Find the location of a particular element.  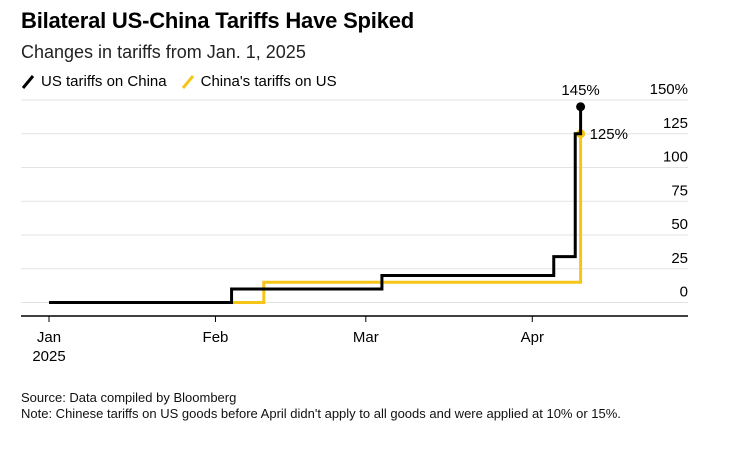

legend-label-china: China's tariffs on US is located at coordinates (268, 81).